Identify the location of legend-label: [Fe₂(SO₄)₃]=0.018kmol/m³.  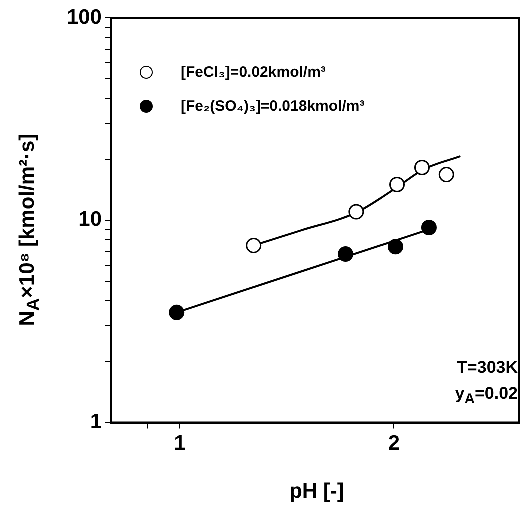
(273, 106).